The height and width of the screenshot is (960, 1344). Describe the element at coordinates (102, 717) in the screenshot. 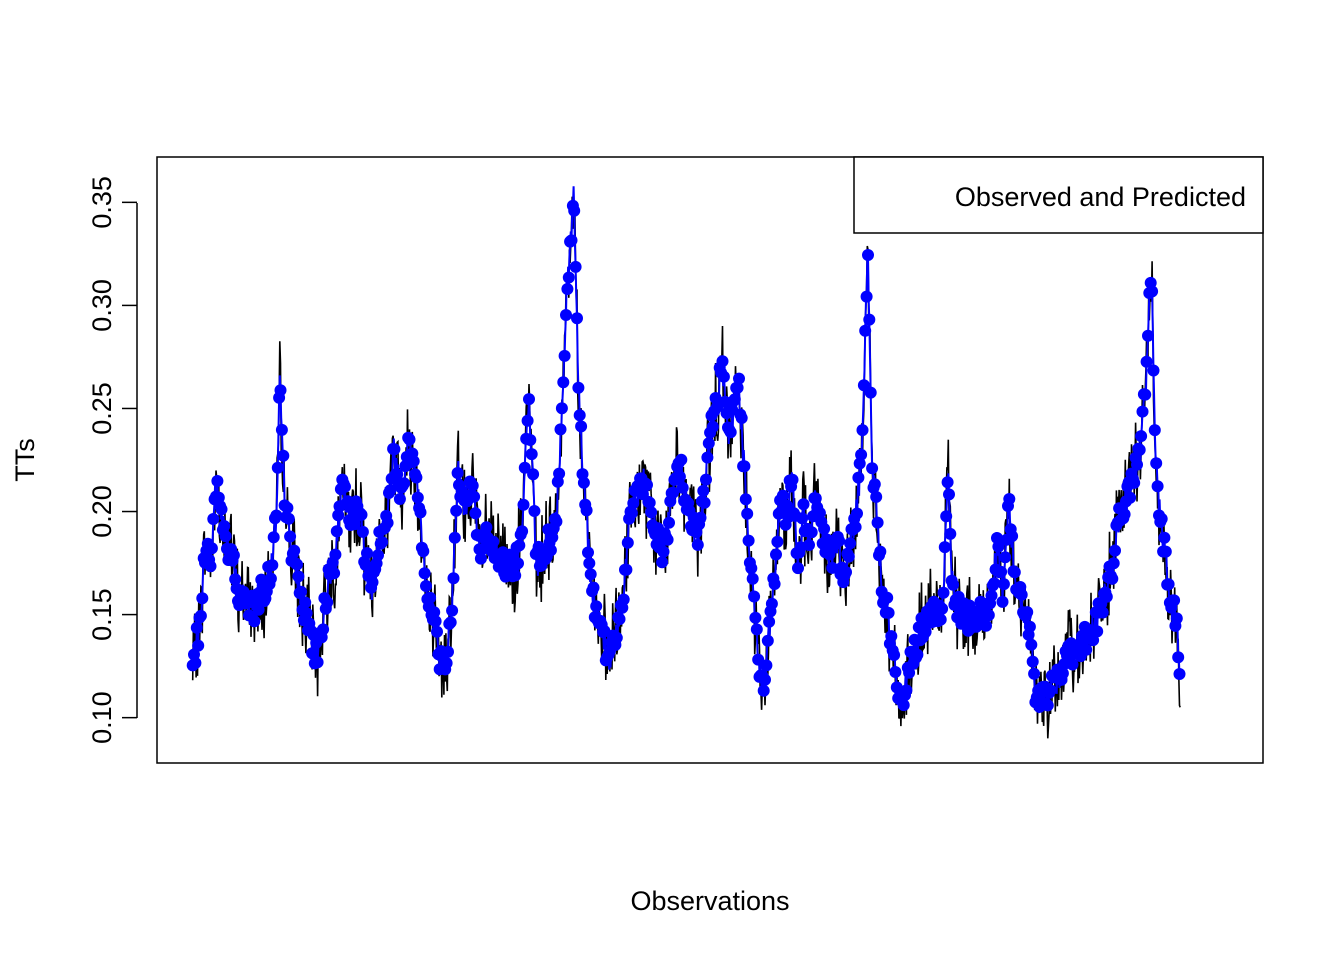

I see `y-tick-label: 0.10` at that location.